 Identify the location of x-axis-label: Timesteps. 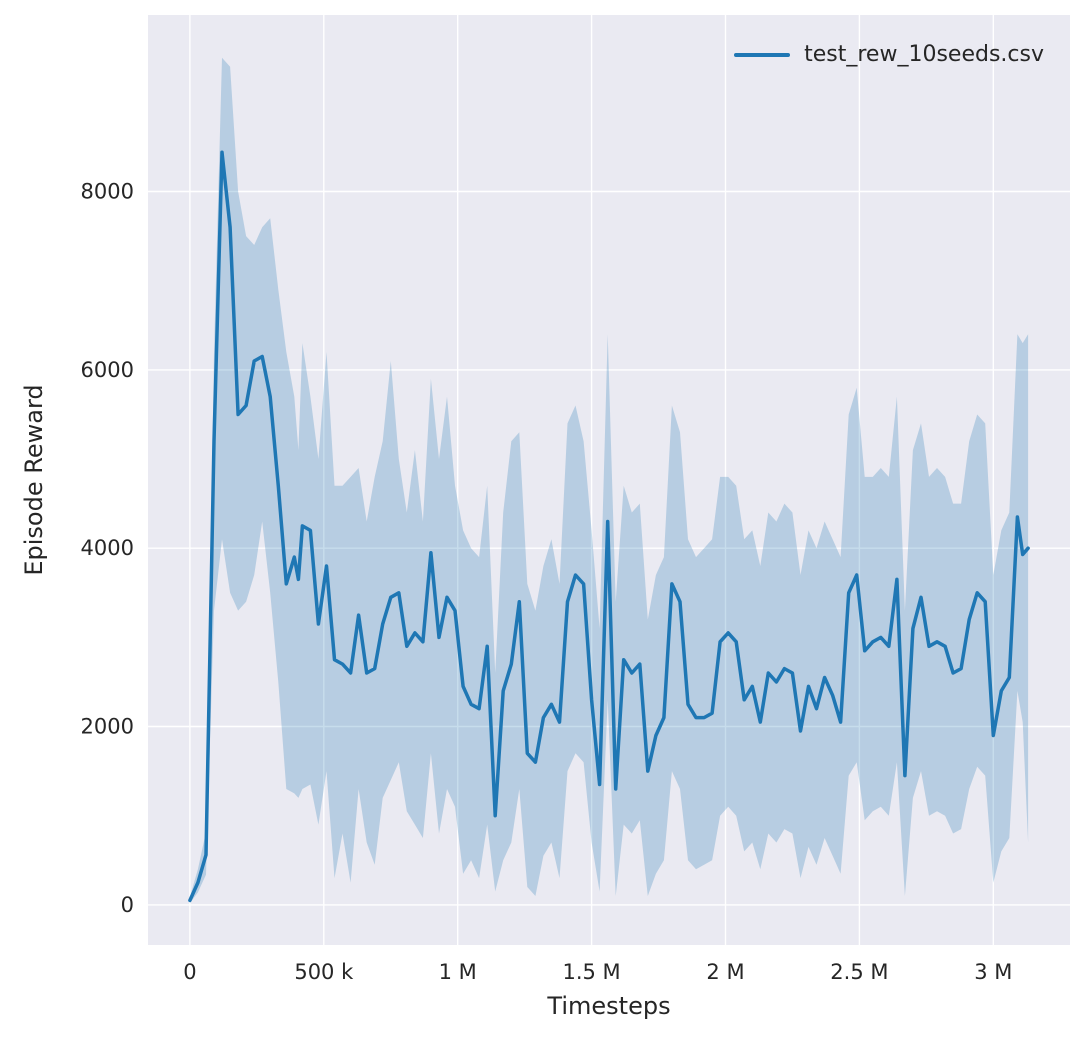
(609, 1006).